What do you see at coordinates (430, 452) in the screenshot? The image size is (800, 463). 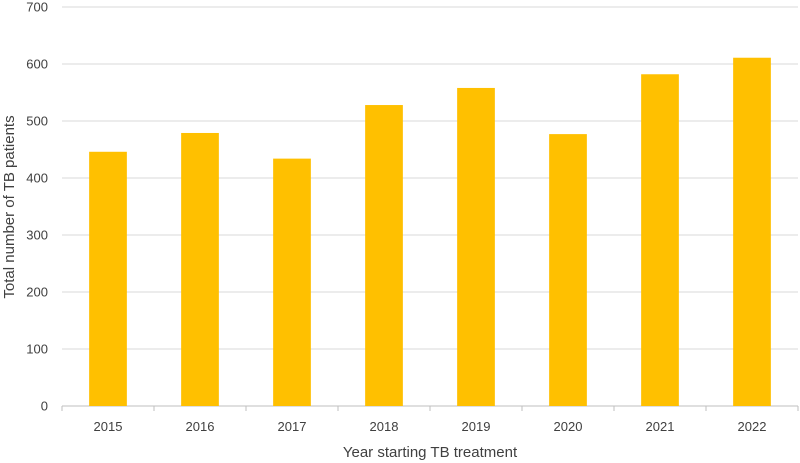 I see `x-axis-title: Year starting TB treatment` at bounding box center [430, 452].